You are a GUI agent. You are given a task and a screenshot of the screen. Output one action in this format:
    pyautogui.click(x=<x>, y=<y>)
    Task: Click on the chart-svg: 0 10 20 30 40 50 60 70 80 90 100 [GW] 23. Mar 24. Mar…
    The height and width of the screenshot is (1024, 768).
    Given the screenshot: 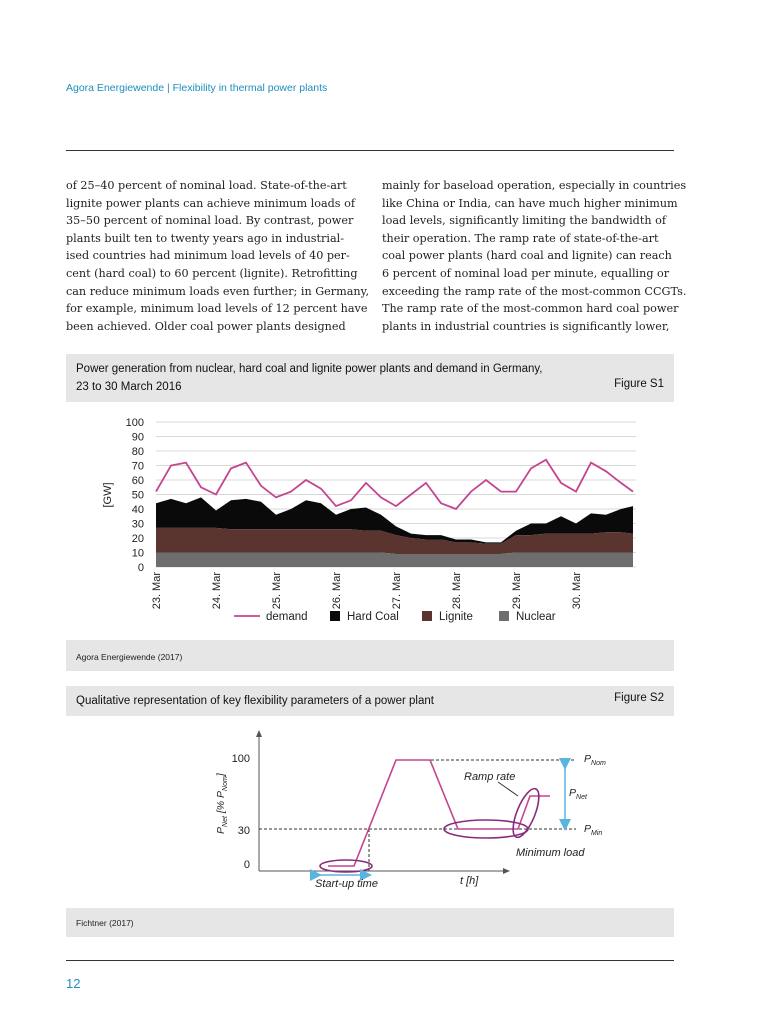 What is the action you would take?
    pyautogui.click(x=369, y=520)
    